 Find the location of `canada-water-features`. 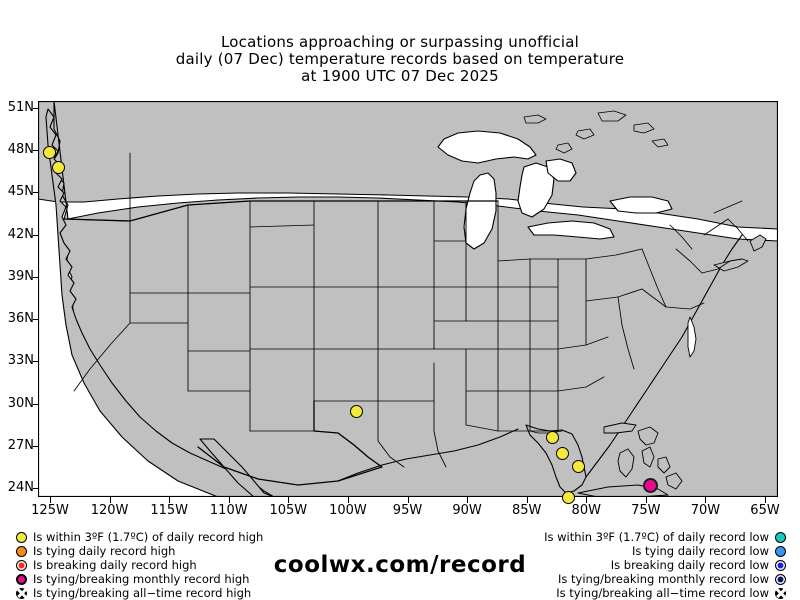

canada-water-features is located at coordinates (596, 132).